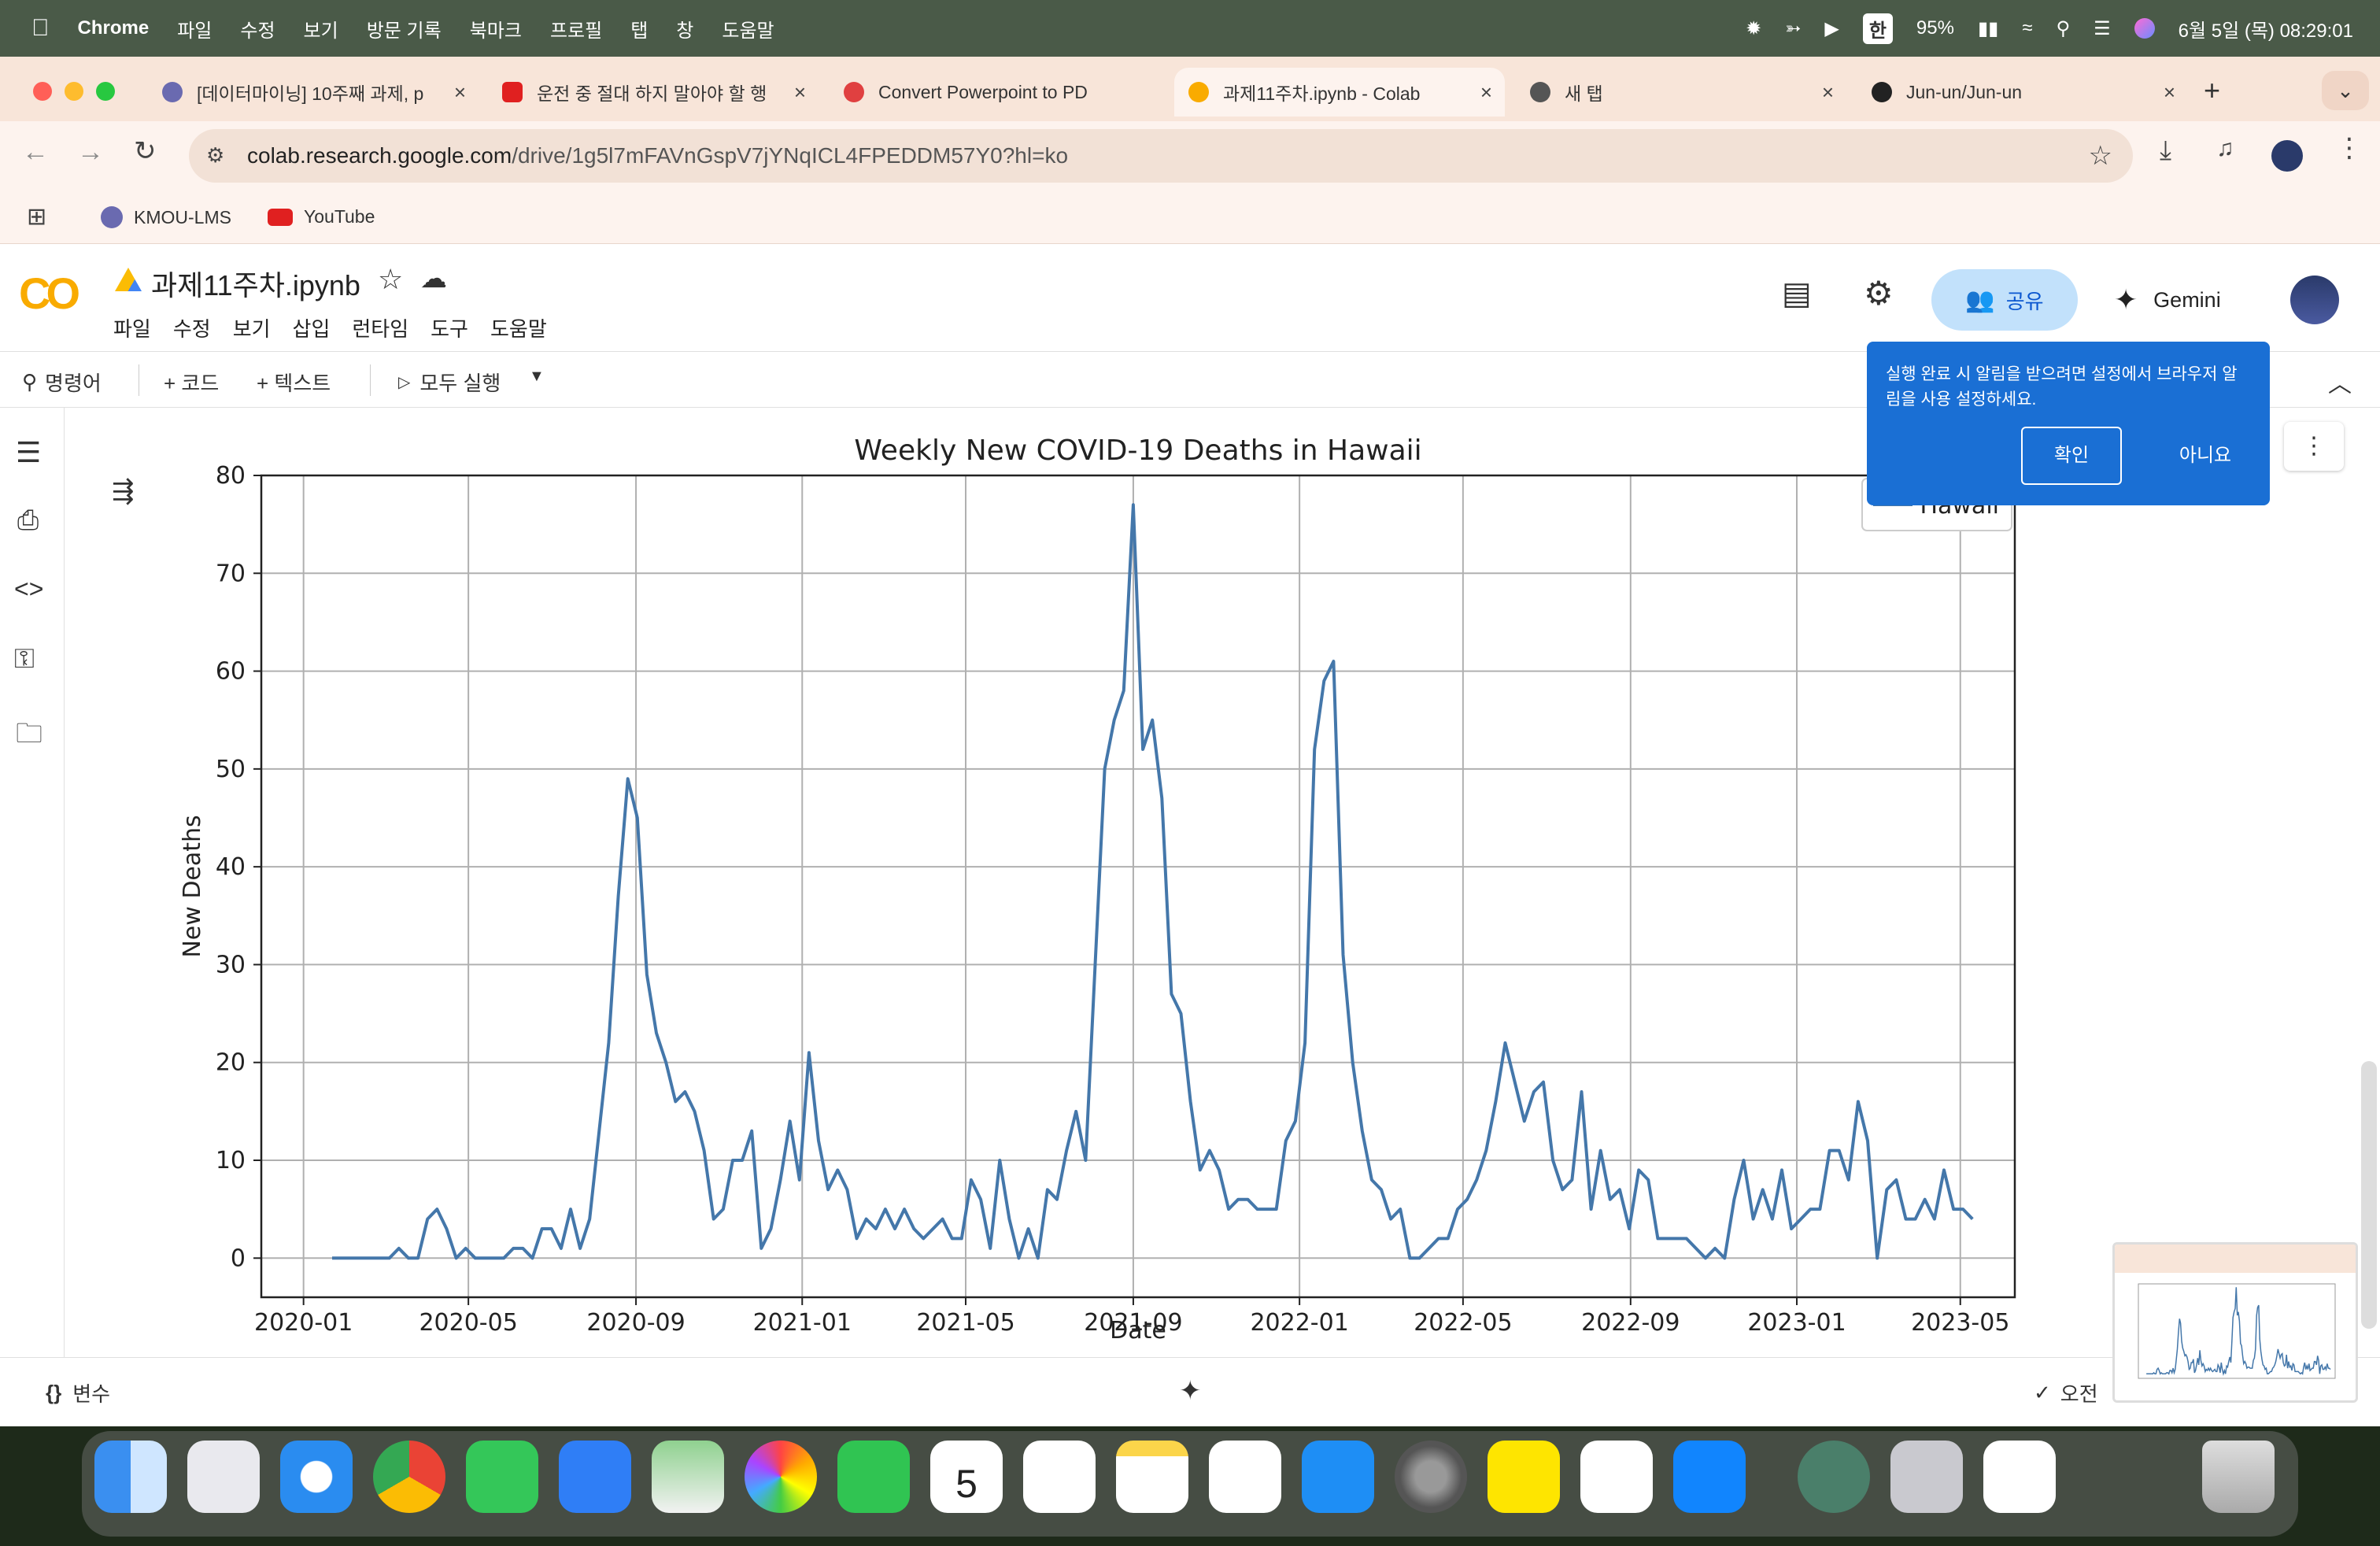 The image size is (2380, 1546). What do you see at coordinates (502, 1477) in the screenshot?
I see `messages-icon` at bounding box center [502, 1477].